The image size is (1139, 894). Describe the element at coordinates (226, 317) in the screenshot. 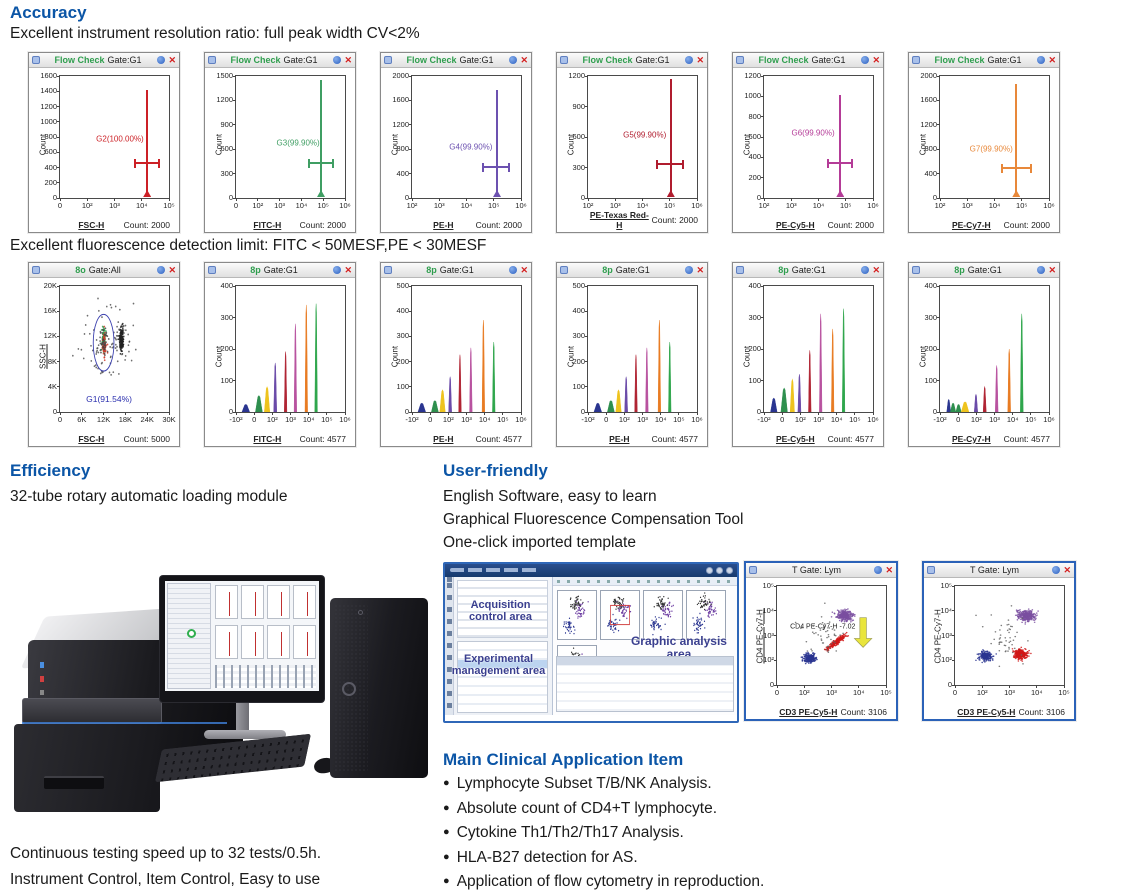

I see `y-tick-label: 300` at that location.